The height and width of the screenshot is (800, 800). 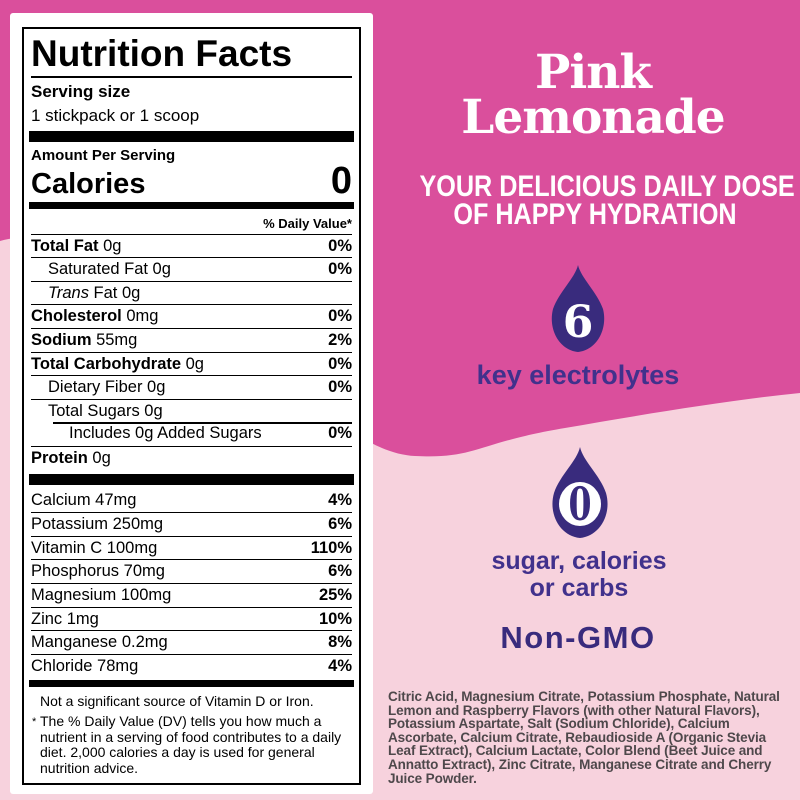 I want to click on row-saturated-fat: Saturated Fat 0g 0%, so click(x=191, y=269).